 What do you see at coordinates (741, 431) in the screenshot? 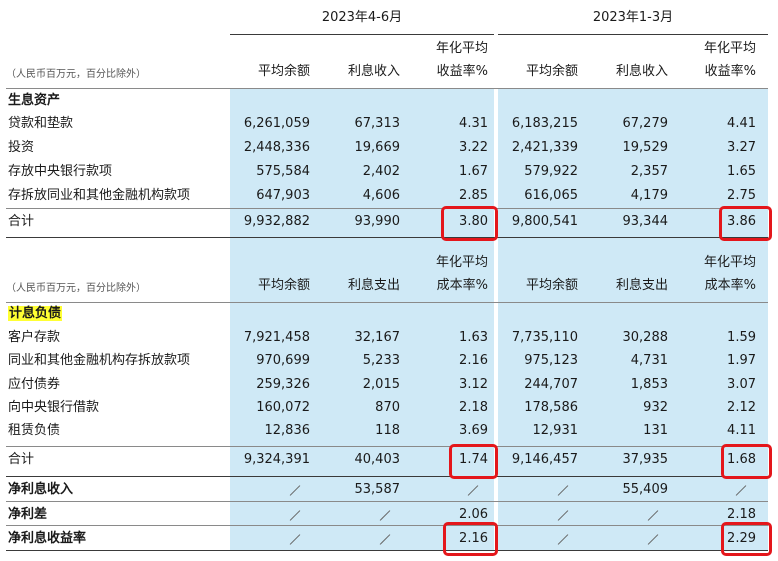
I see `liability-cell: 4.11` at bounding box center [741, 431].